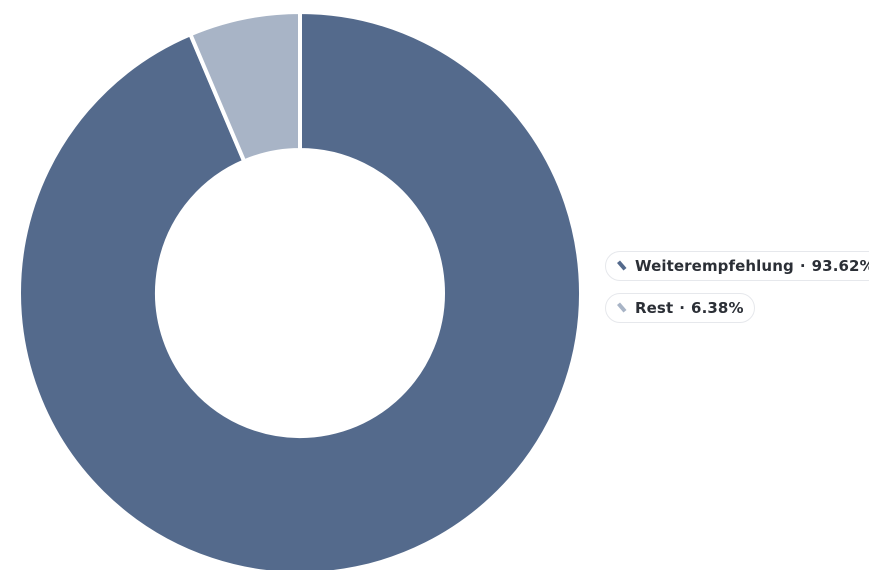 The width and height of the screenshot is (869, 570). Describe the element at coordinates (245, 87) in the screenshot. I see `donut-slice-rest` at that location.